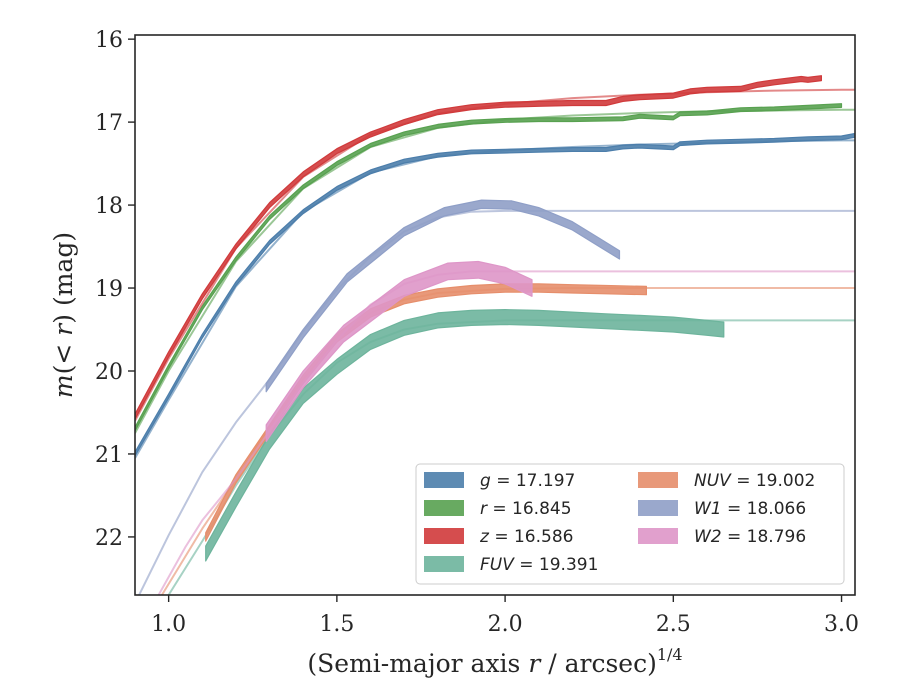 The height and width of the screenshot is (700, 900). I want to click on legend-label-NUV: NUV = 19.002, so click(754, 481).